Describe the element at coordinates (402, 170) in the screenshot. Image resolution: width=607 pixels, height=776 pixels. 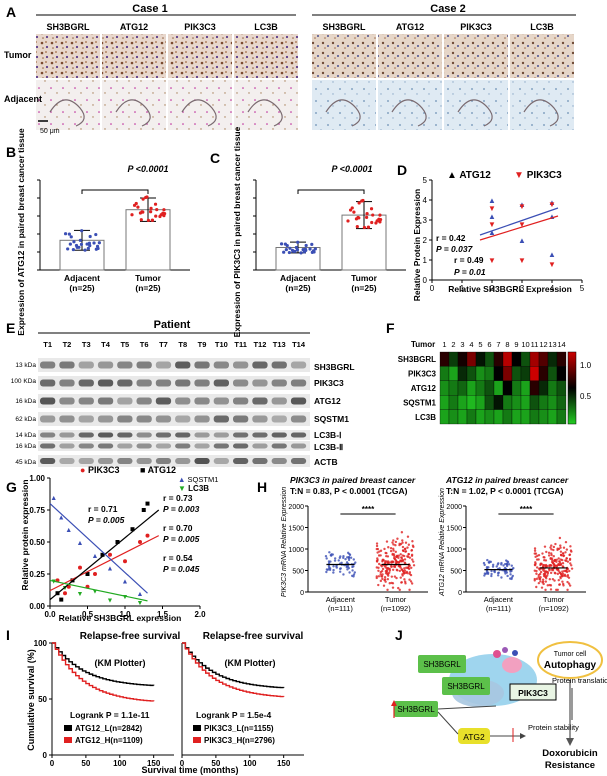
I see `panel-letter: D` at that location.